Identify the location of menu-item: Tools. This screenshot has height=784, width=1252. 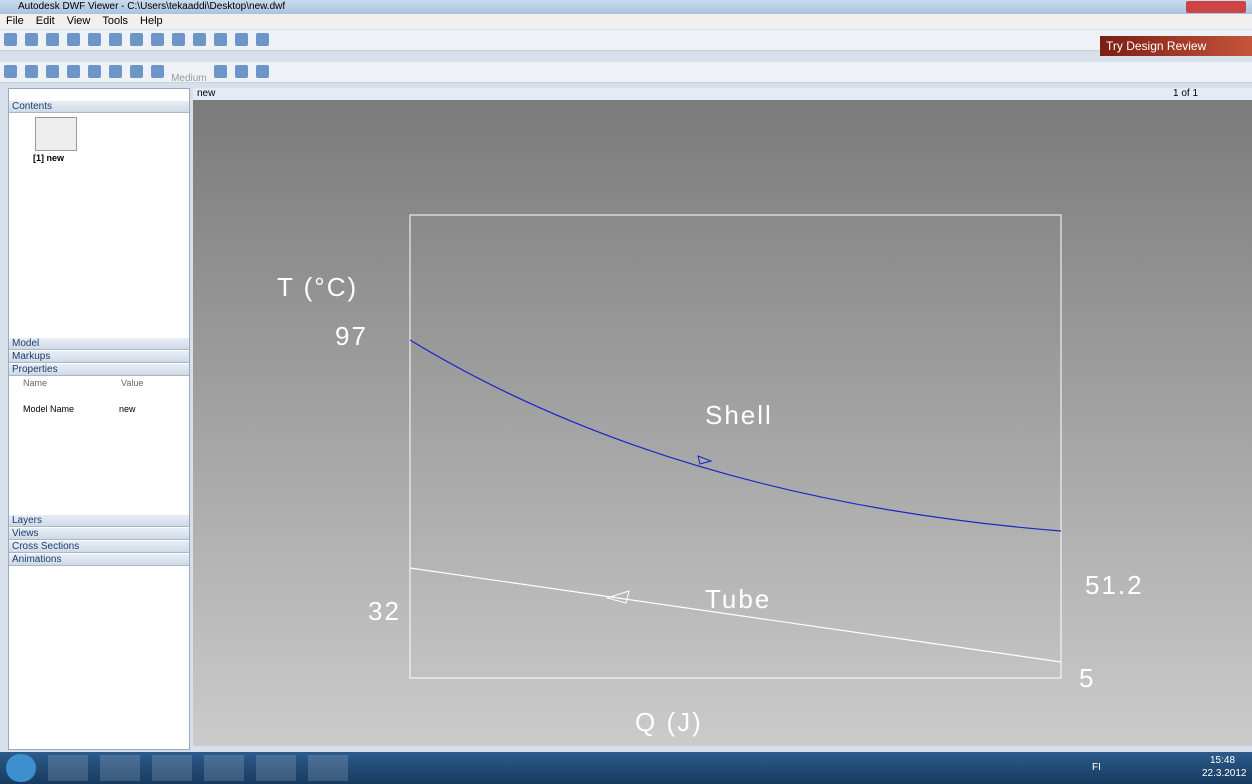
(115, 21).